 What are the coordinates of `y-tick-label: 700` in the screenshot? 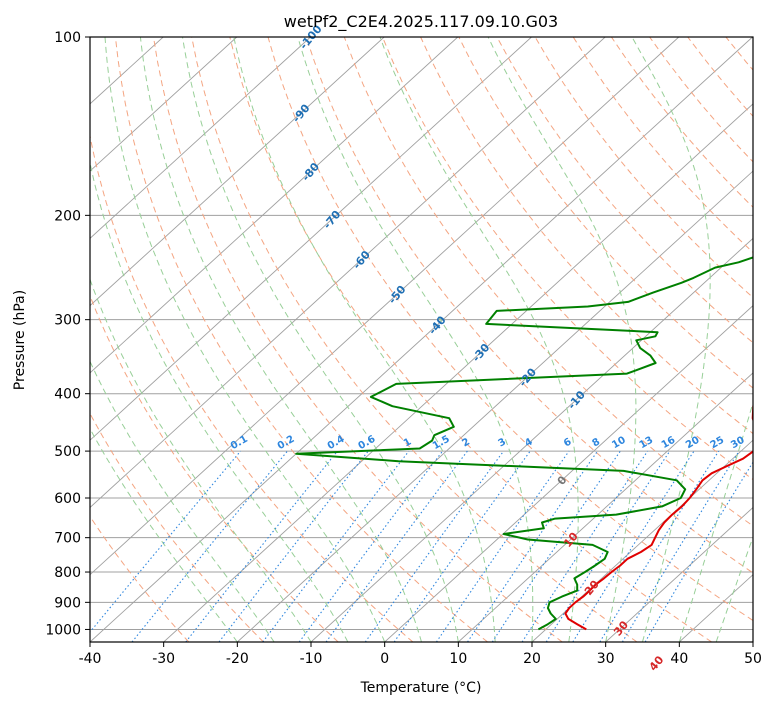 It's located at (67, 539).